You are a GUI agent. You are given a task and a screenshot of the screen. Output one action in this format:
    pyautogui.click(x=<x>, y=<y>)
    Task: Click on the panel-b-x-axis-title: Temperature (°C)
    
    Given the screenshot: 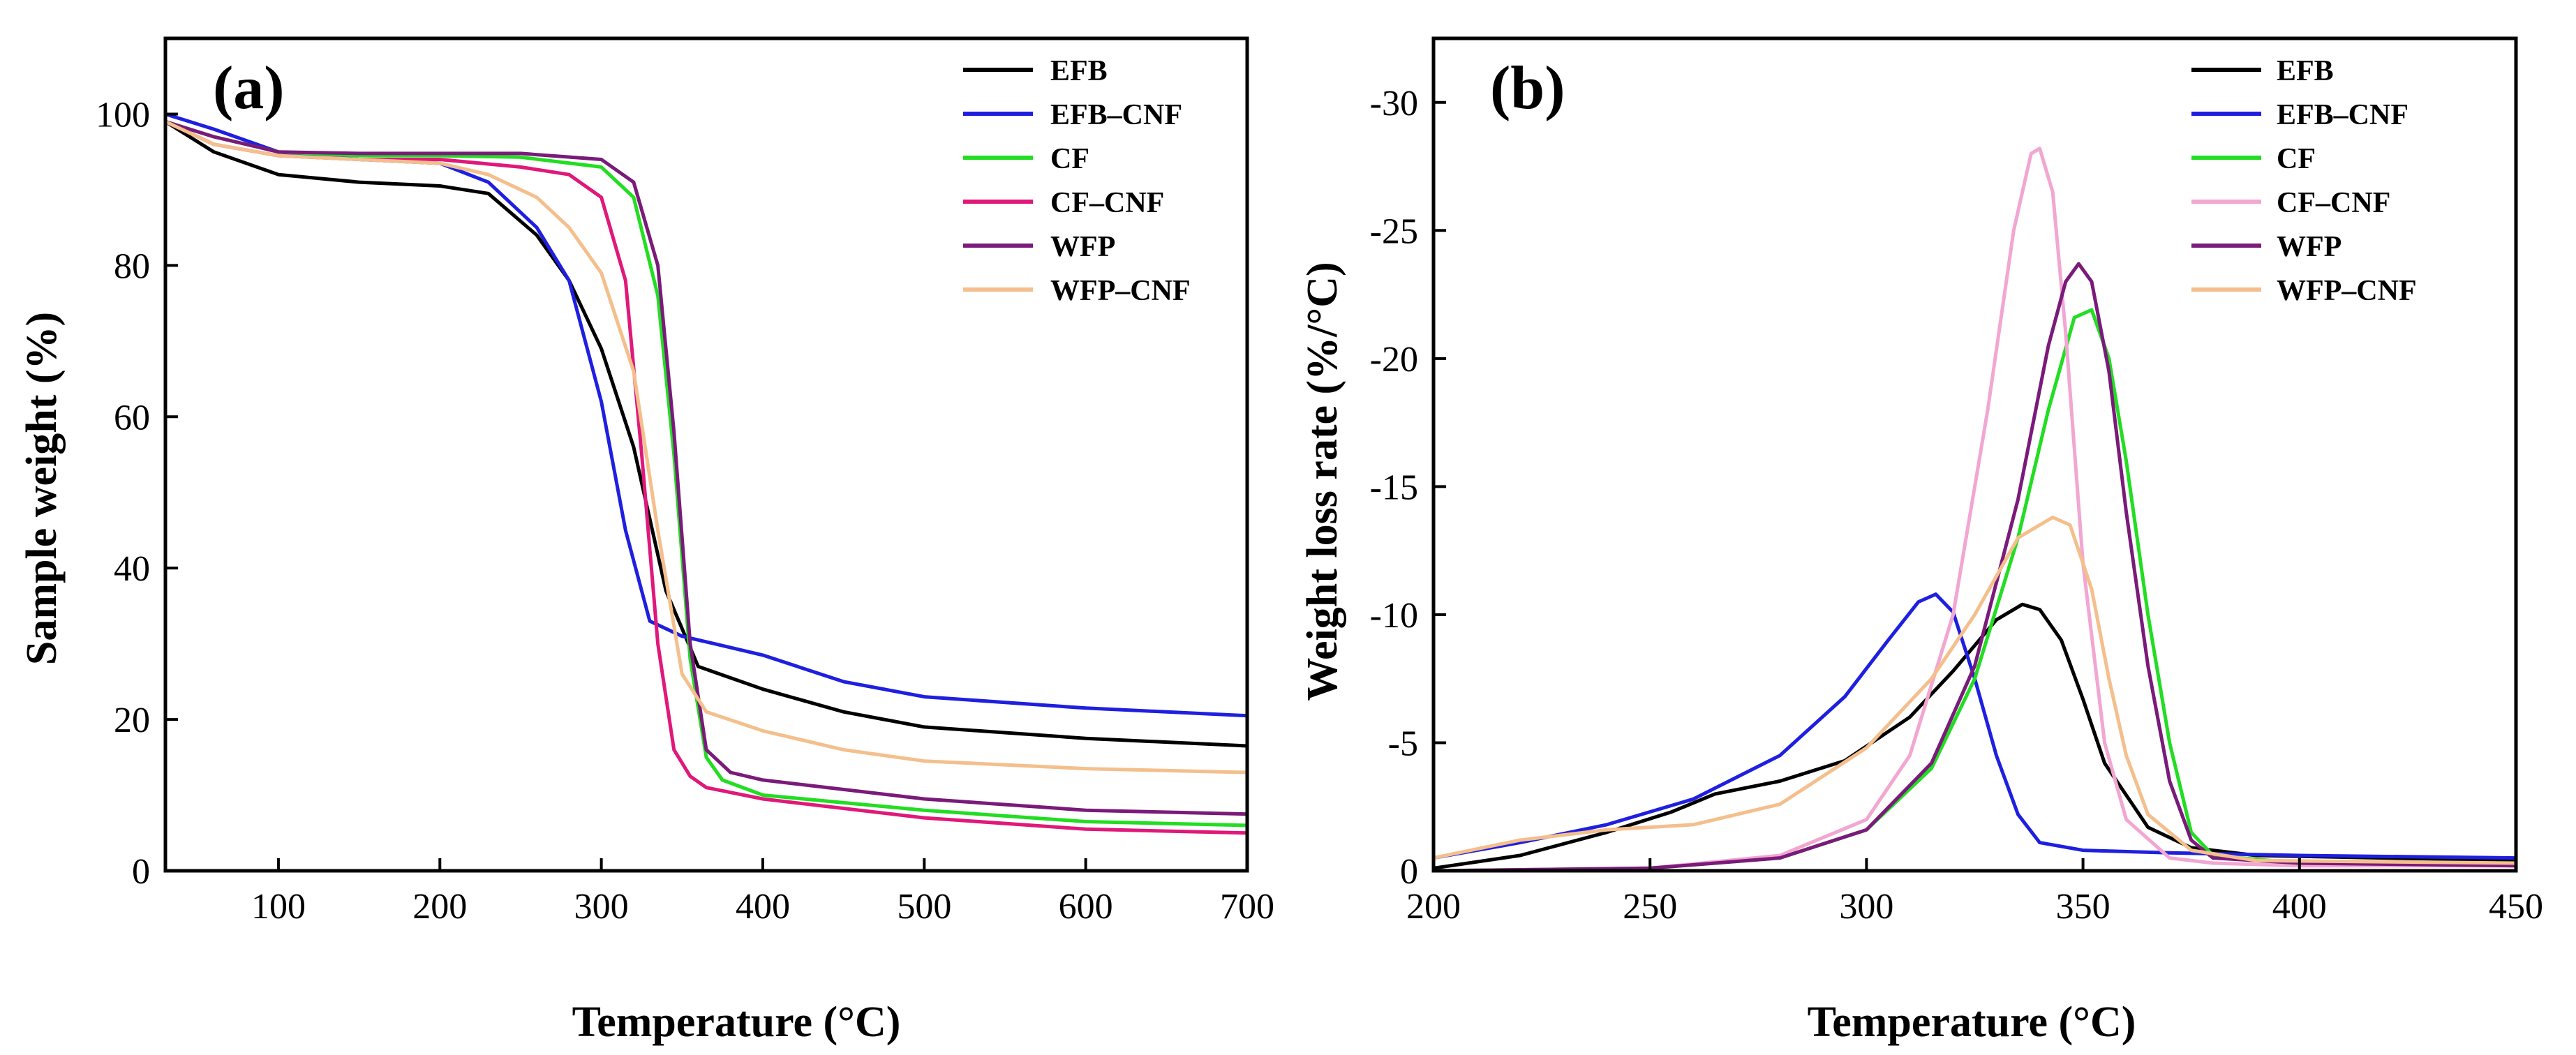 What is the action you would take?
    pyautogui.click(x=1972, y=1022)
    